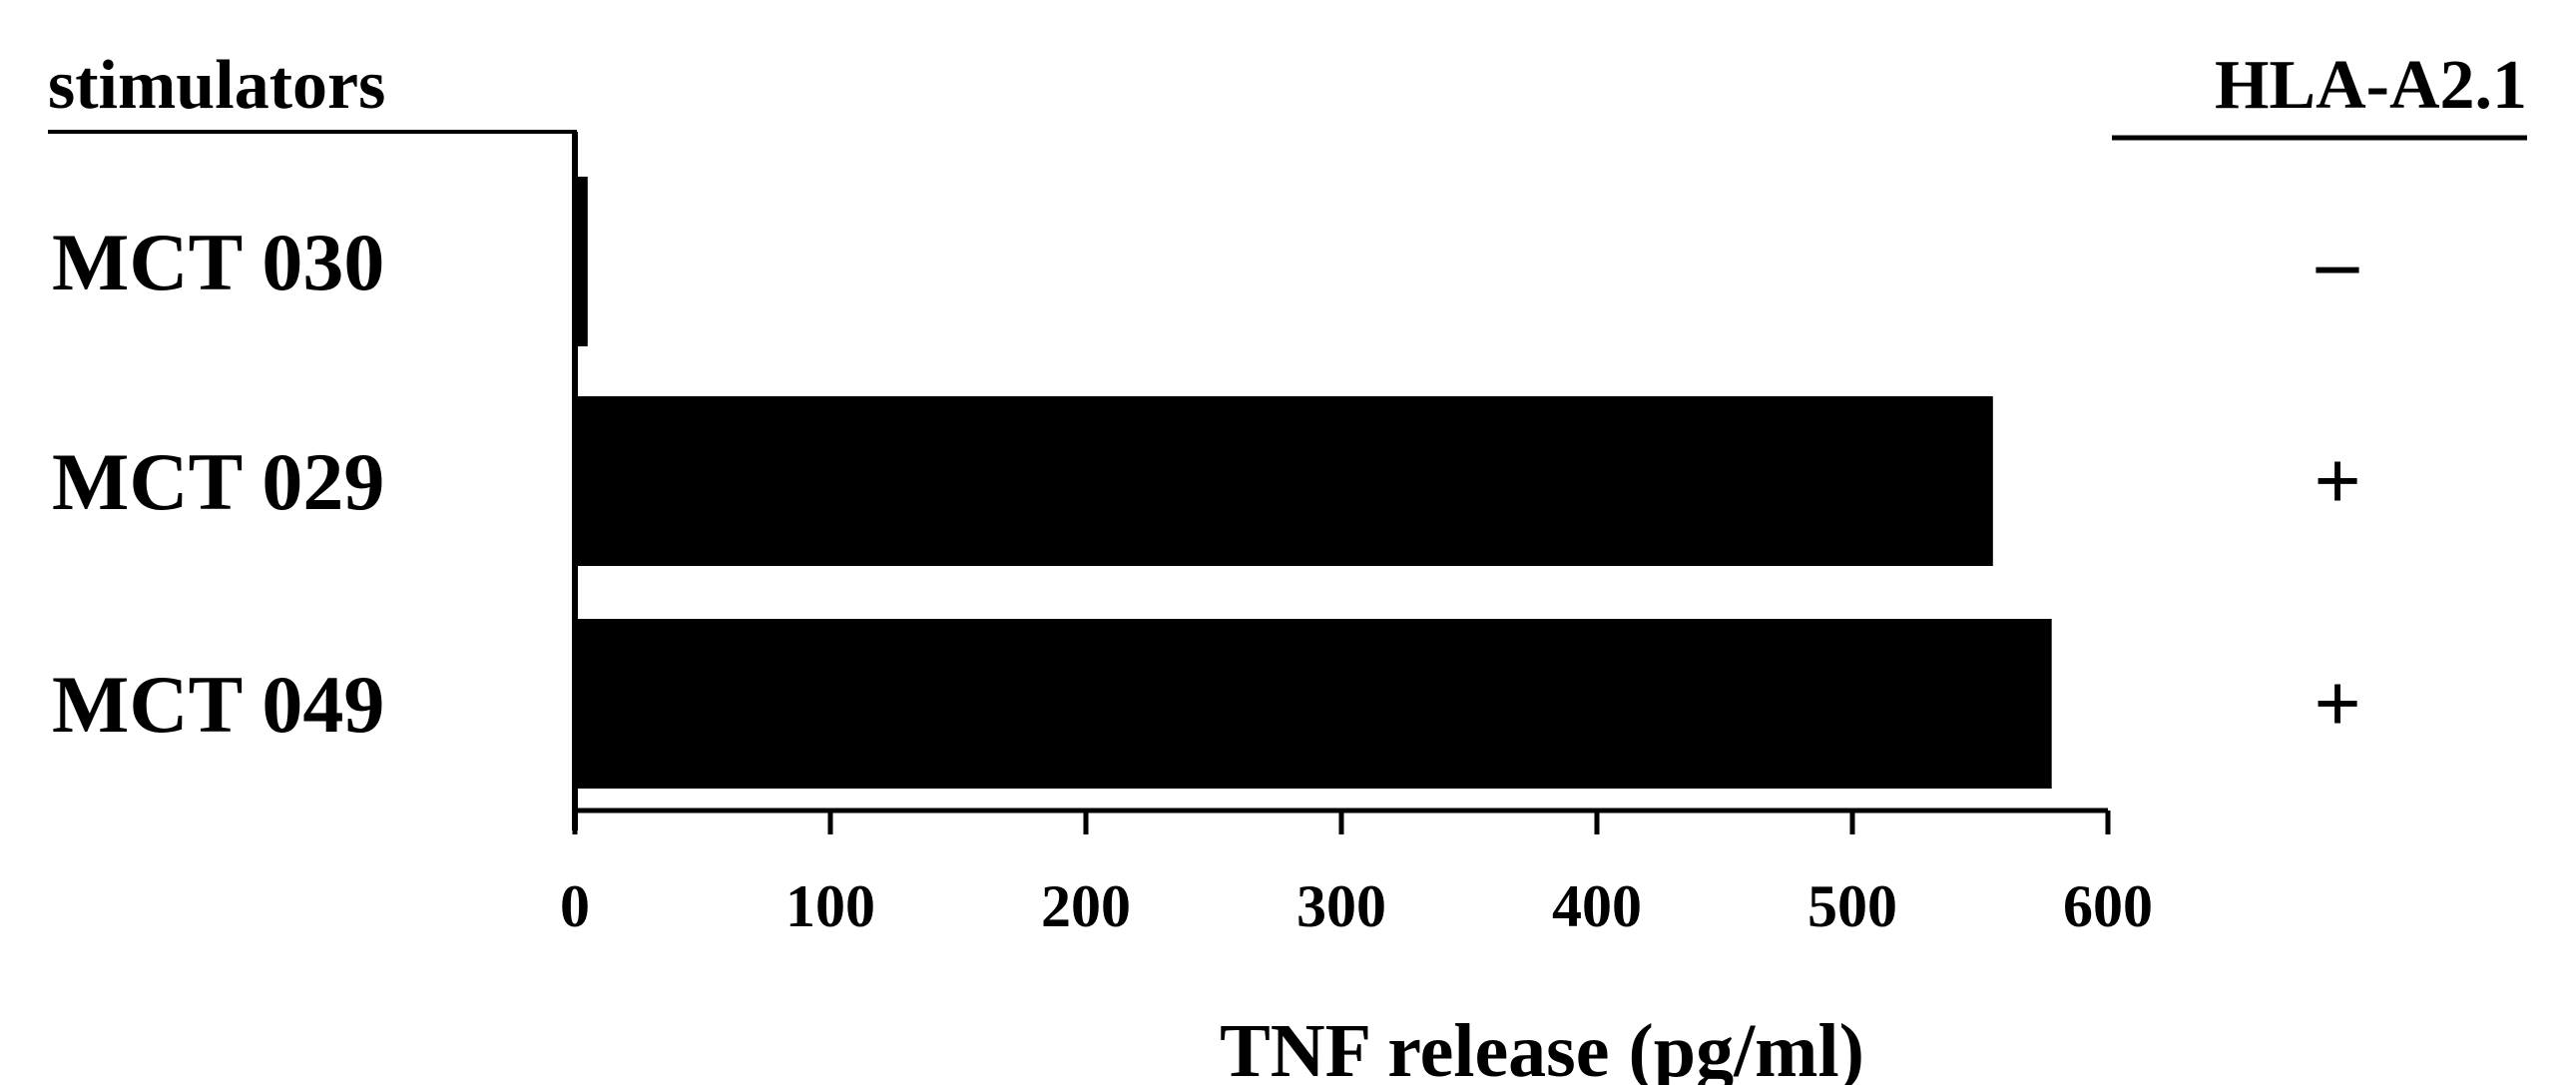 This screenshot has width=2576, height=1085. What do you see at coordinates (218, 705) in the screenshot?
I see `category-label: MCT 049` at bounding box center [218, 705].